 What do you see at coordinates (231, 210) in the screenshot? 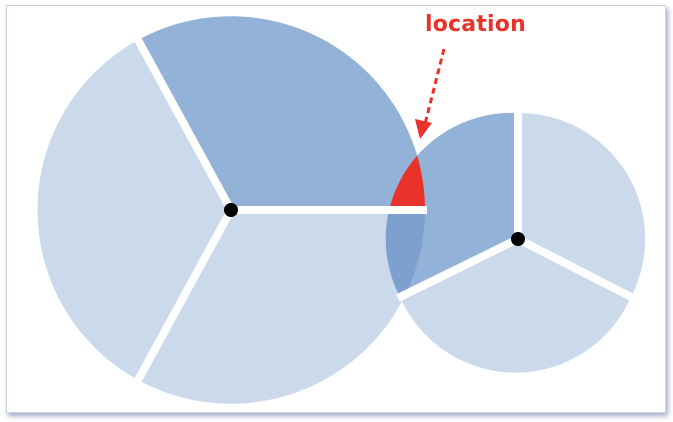
I see `large-circle-center-point` at bounding box center [231, 210].